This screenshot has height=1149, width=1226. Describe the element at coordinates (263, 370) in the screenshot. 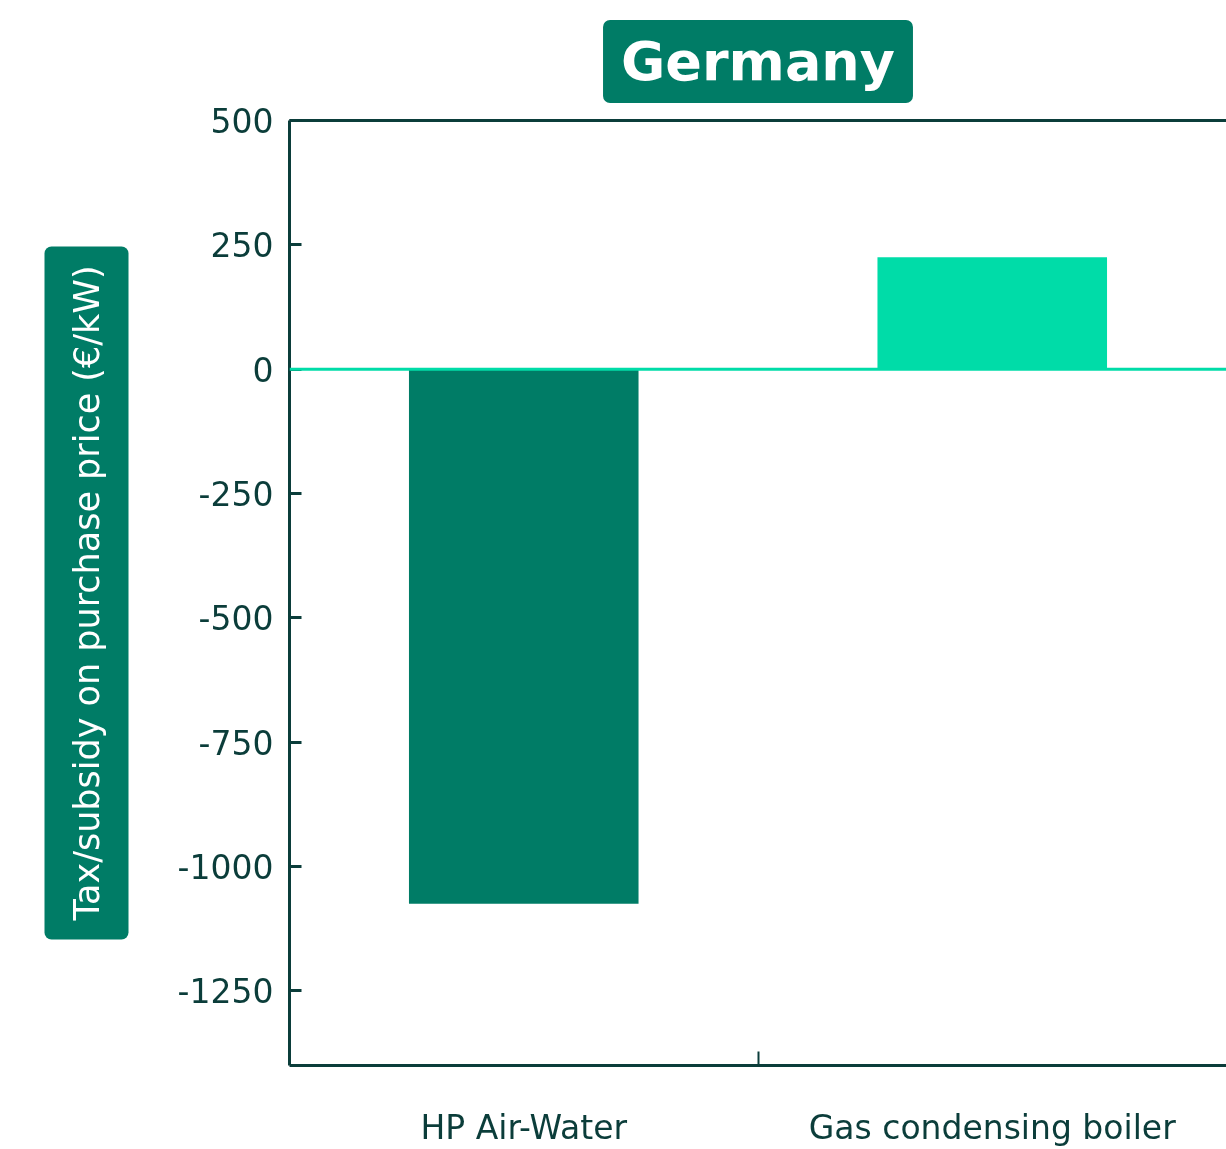

I see `y-tick-label: 0` at that location.